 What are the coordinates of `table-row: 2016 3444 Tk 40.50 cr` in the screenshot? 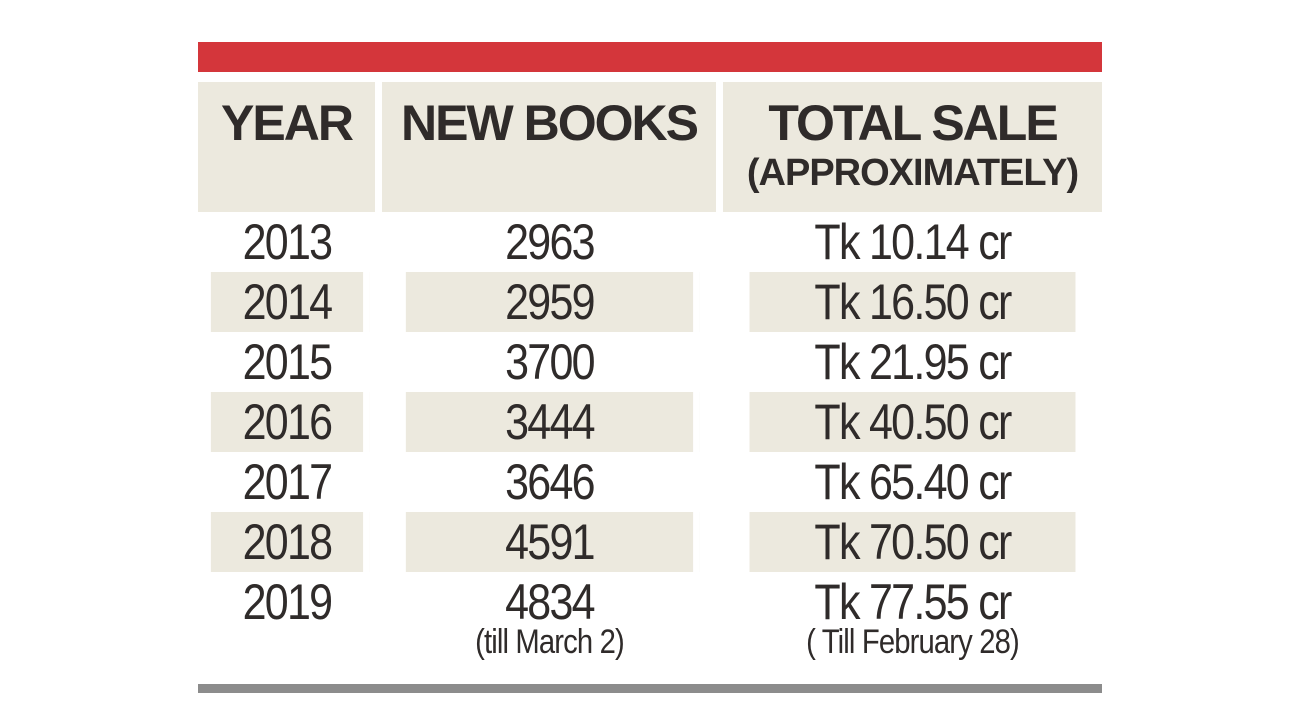 It's located at (650, 422).